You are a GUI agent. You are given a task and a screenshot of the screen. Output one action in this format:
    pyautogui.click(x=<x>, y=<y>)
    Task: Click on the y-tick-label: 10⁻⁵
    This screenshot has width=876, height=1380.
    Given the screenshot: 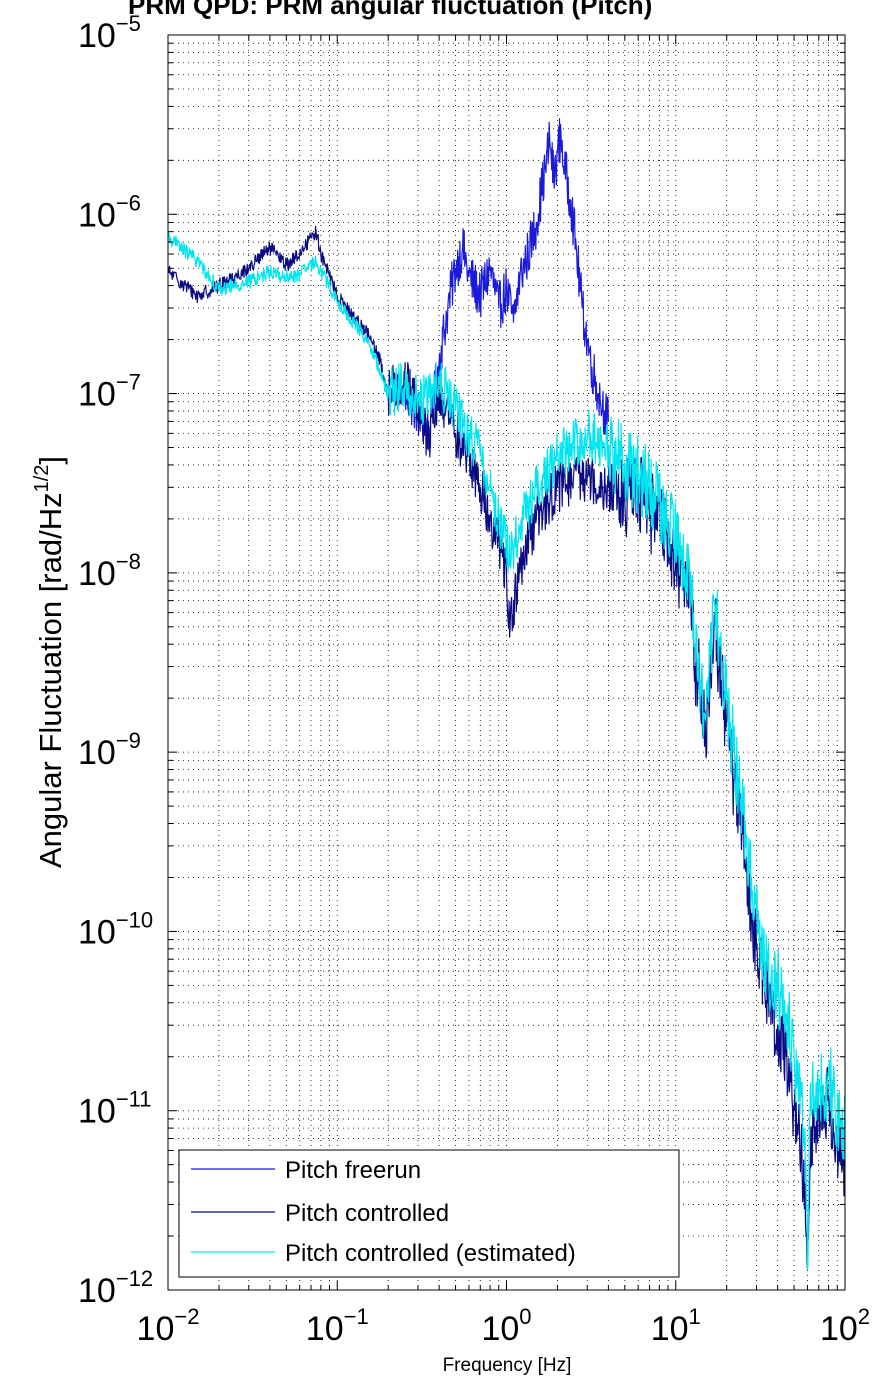 What is the action you would take?
    pyautogui.click(x=109, y=33)
    